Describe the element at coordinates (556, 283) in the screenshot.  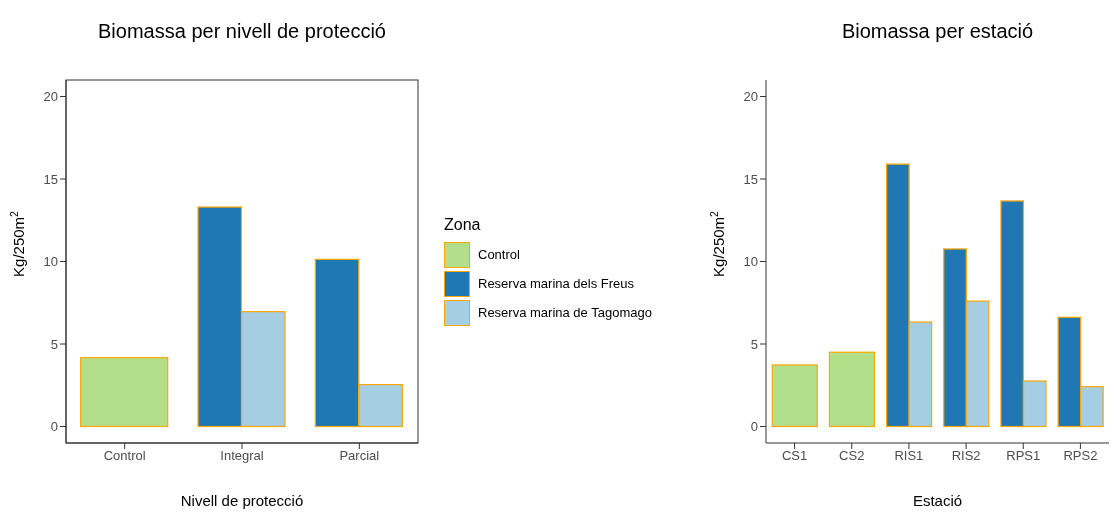
I see `legend-label: Reserva marina dels Freus` at that location.